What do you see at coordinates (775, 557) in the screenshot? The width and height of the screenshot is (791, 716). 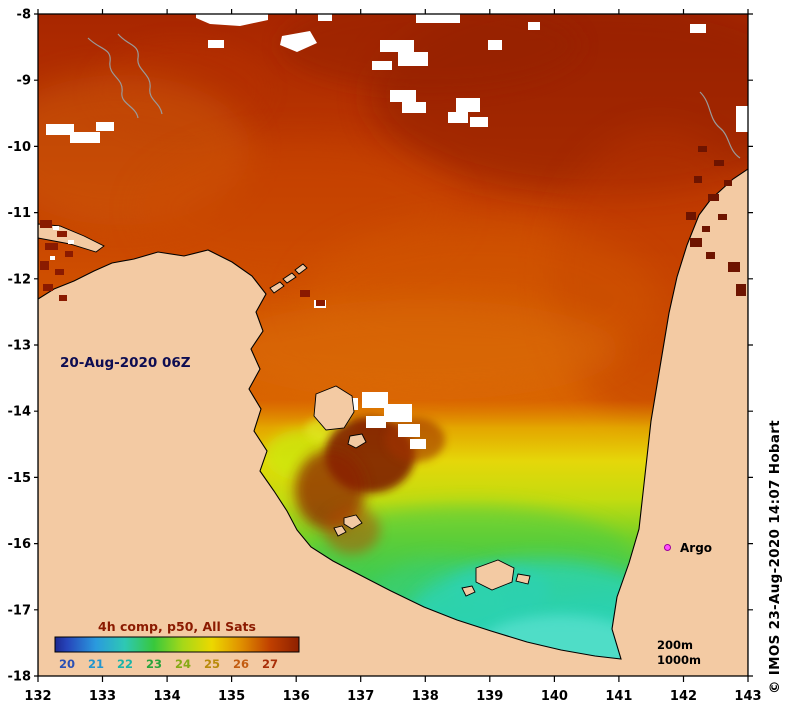 I see `credit-label: © IMOS 23-Aug-2020 14:07 Hobart` at bounding box center [775, 557].